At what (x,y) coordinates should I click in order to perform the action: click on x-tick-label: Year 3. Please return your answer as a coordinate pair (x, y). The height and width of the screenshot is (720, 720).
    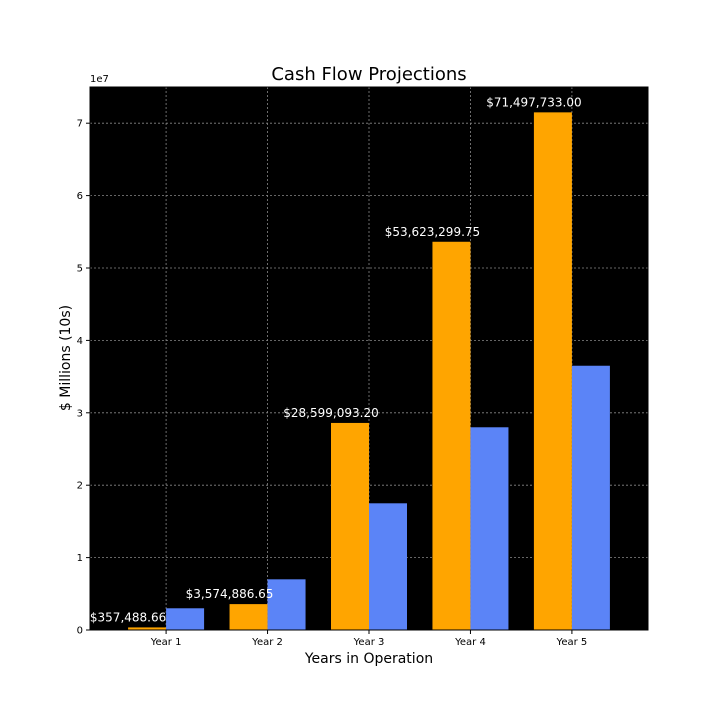
    Looking at the image, I should click on (369, 642).